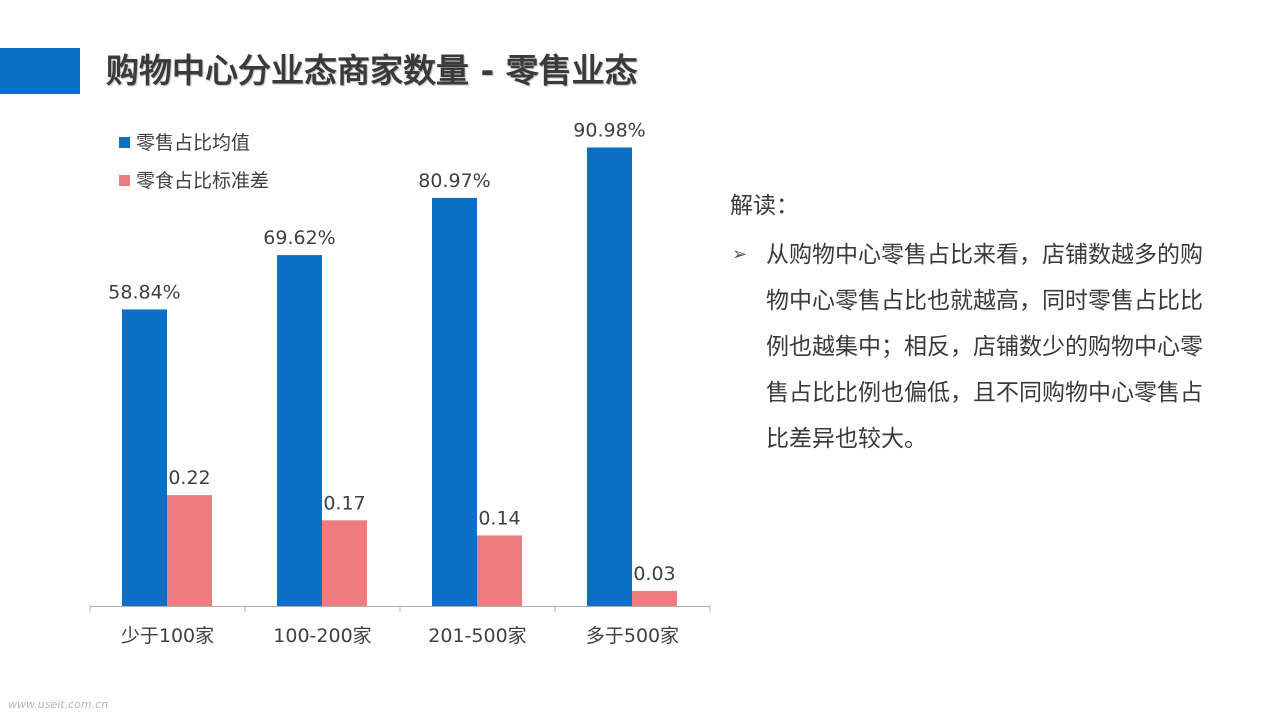 This screenshot has height=720, width=1280. Describe the element at coordinates (299, 238) in the screenshot. I see `data-label: 69.62%` at that location.